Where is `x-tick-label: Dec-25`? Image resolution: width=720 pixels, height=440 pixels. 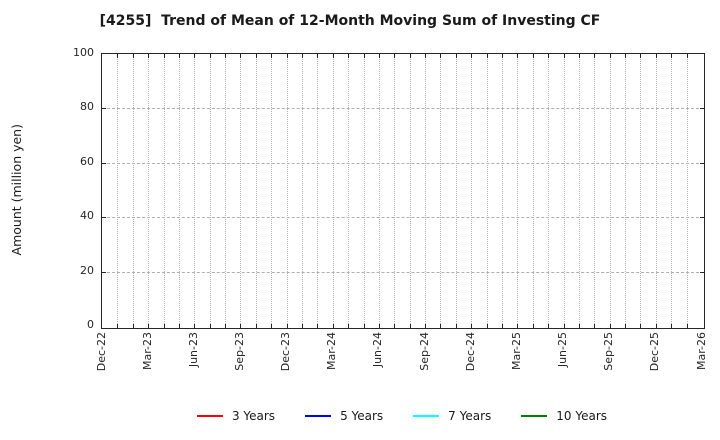
x-tick-label: Dec-25 is located at coordinates (655, 363).